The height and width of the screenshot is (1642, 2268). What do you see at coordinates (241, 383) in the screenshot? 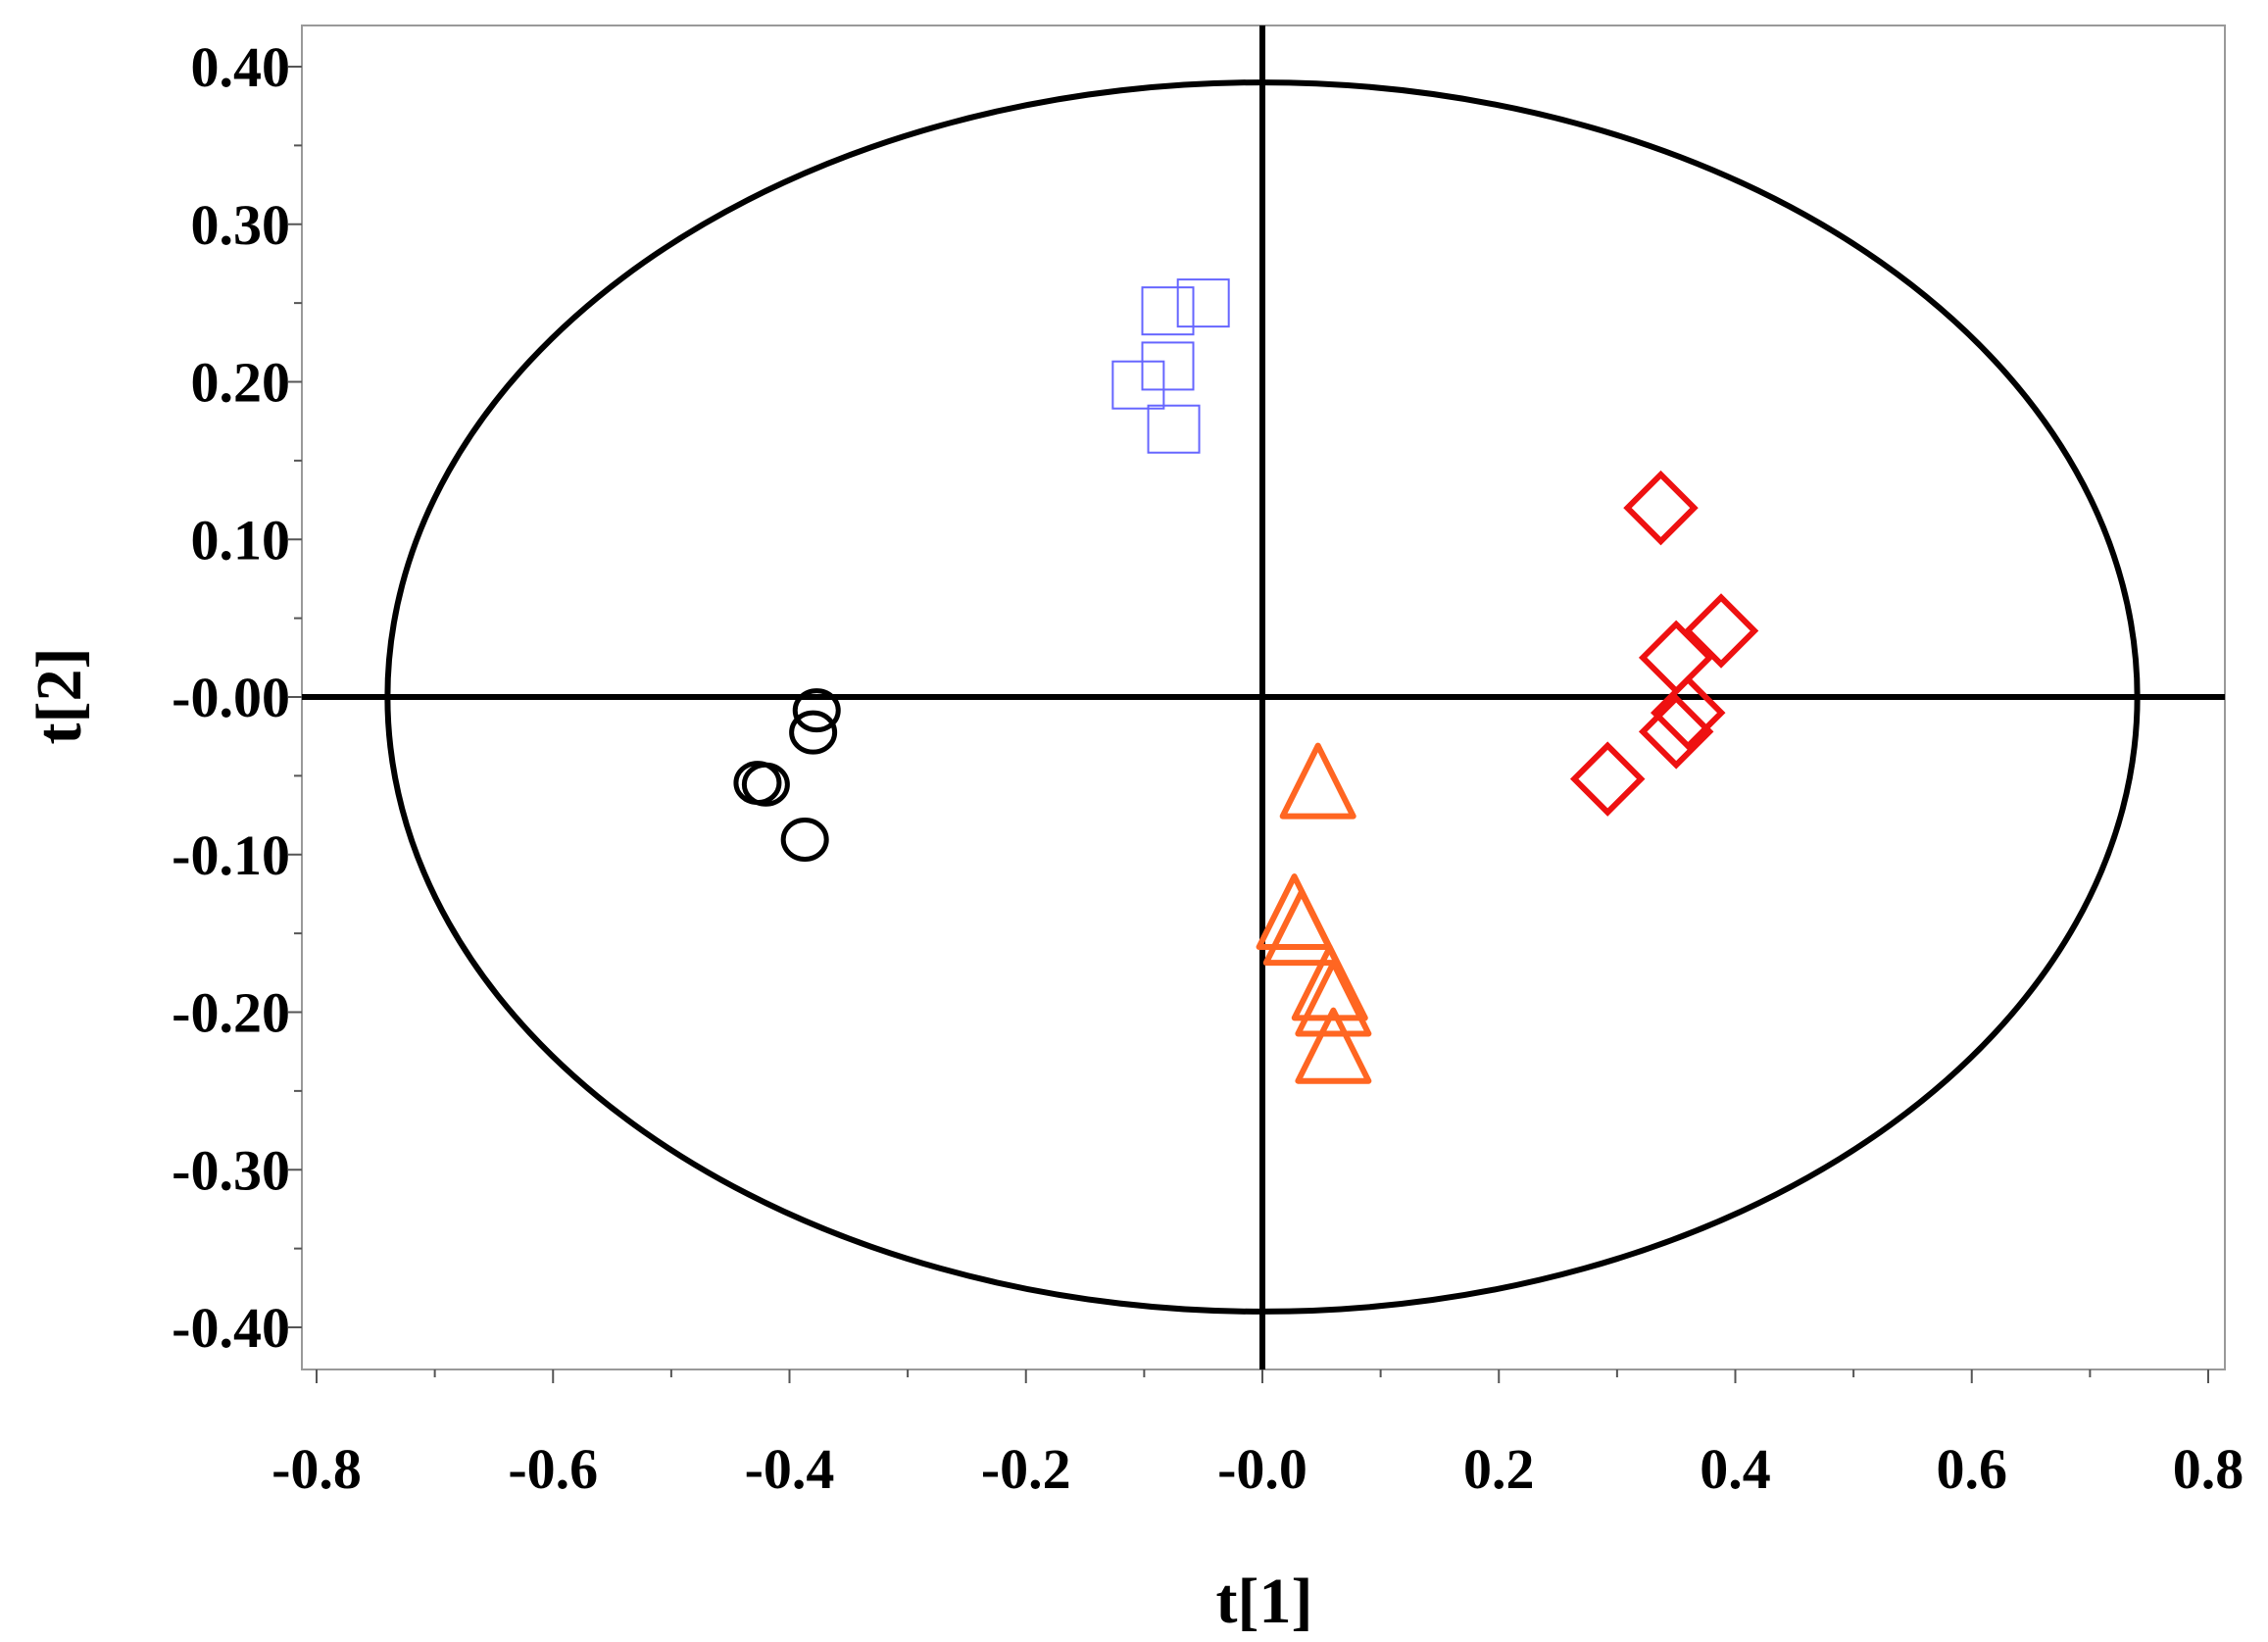
I see `y-tick-label: 0.20` at bounding box center [241, 383].